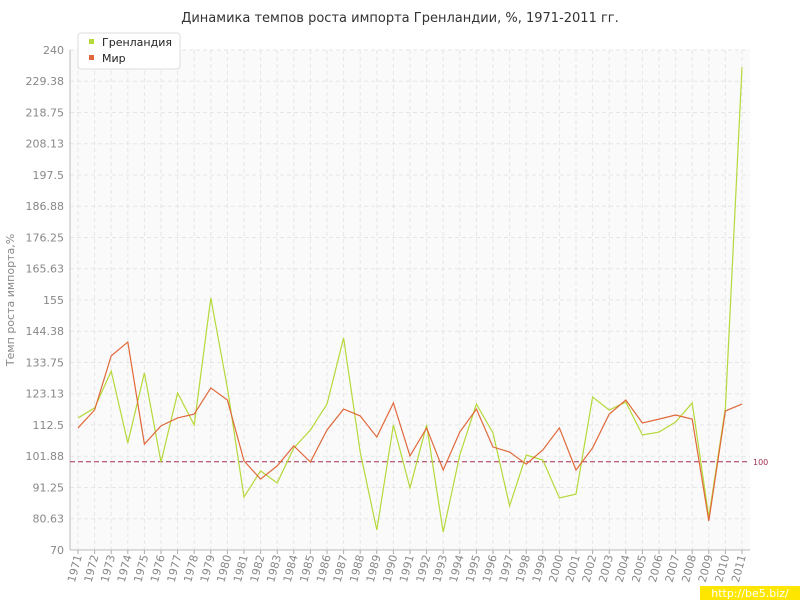  Describe the element at coordinates (760, 462) in the screenshot. I see `reference-label: 100` at that location.